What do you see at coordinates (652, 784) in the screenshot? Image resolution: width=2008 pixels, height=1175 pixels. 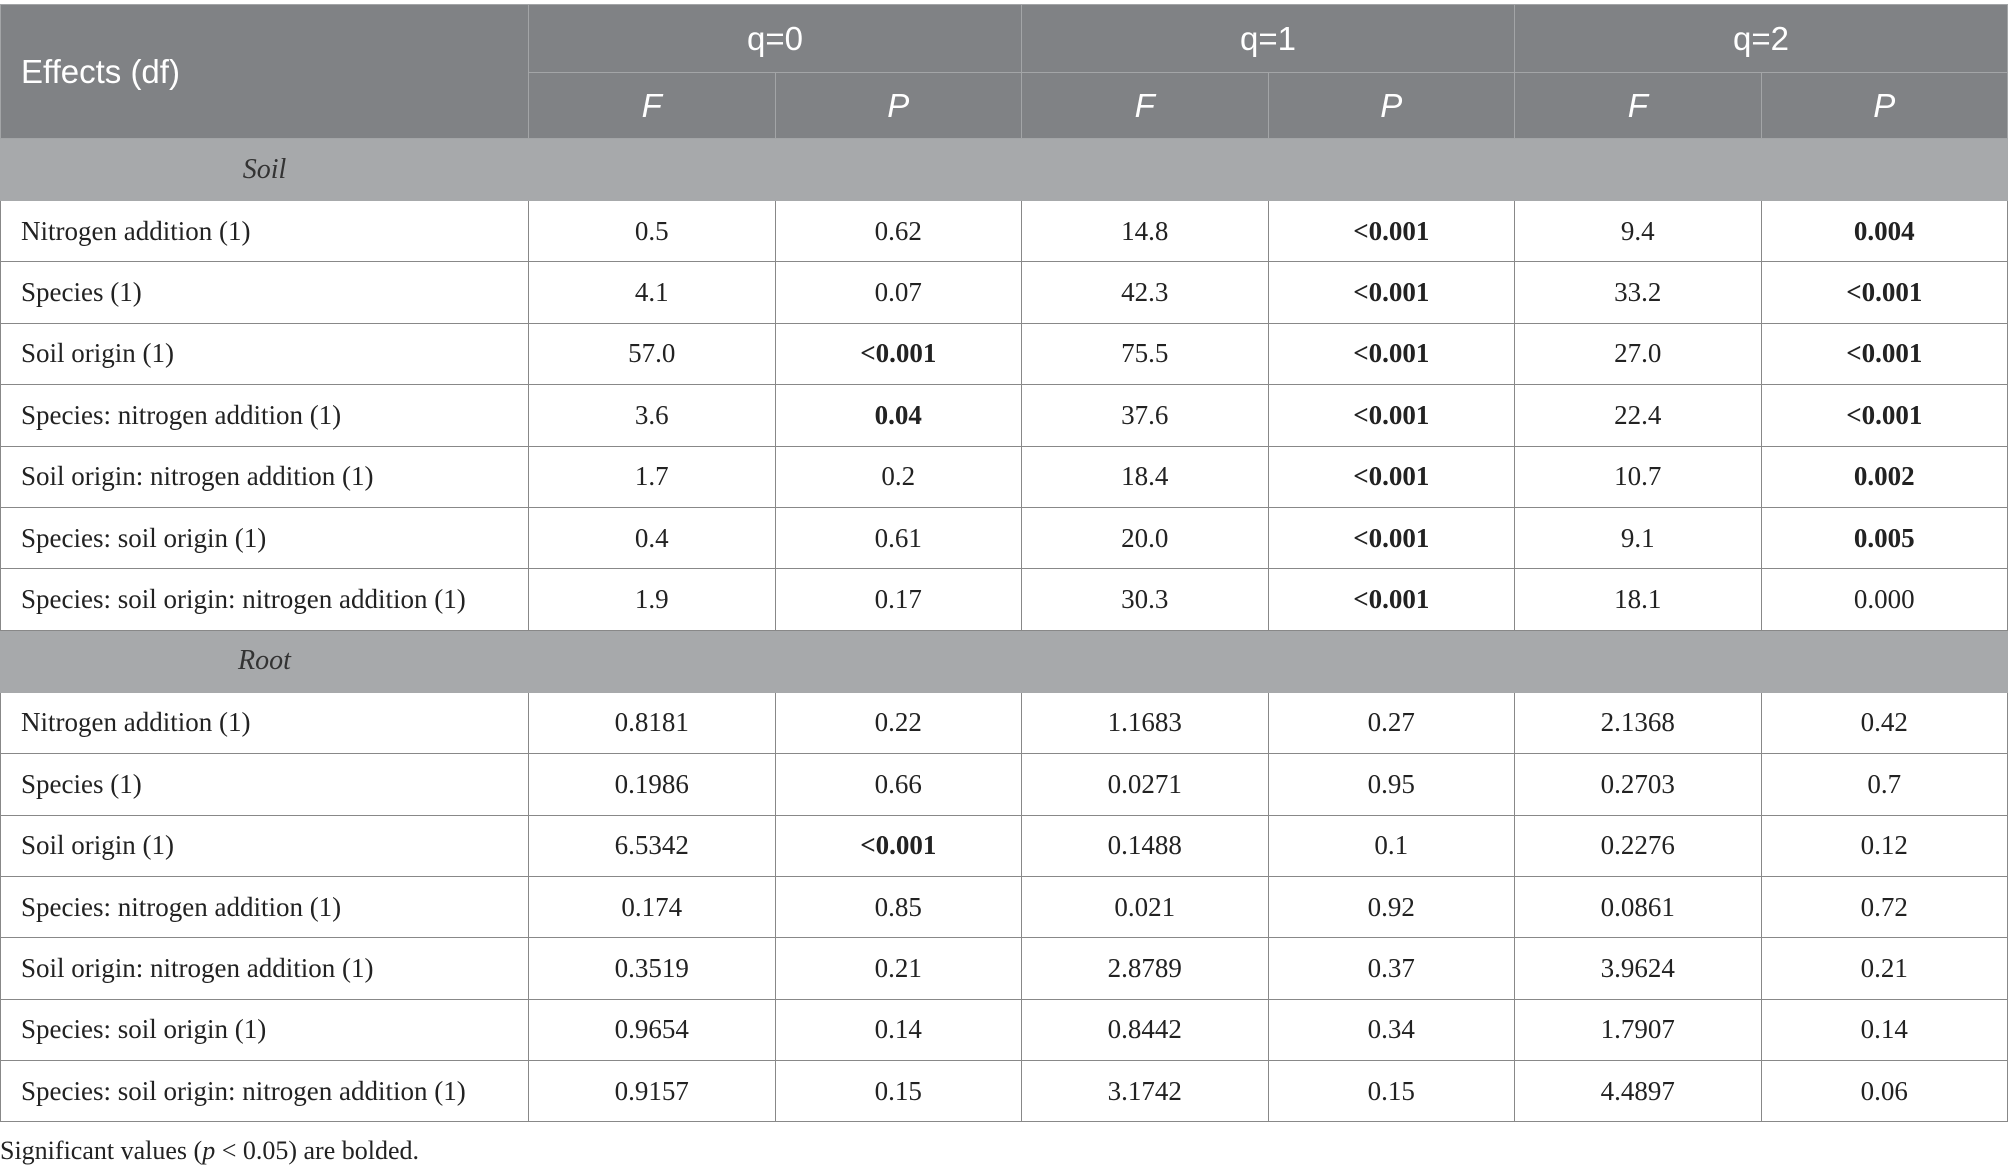 I see `f-value-cell: 0.1986` at bounding box center [652, 784].